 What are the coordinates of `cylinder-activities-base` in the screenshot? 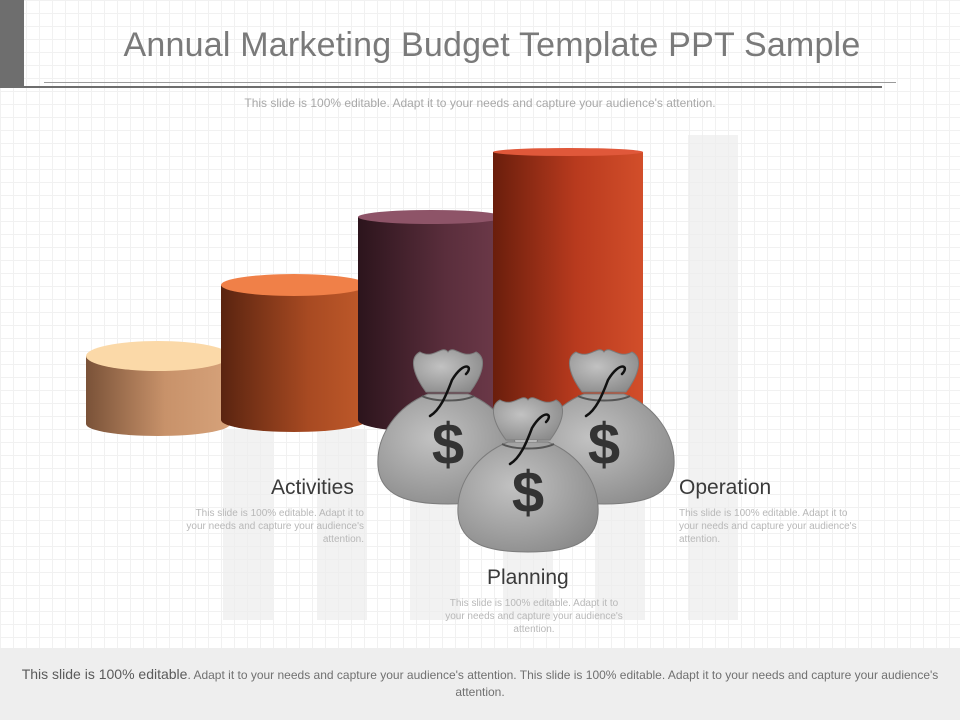 It's located at (158, 388).